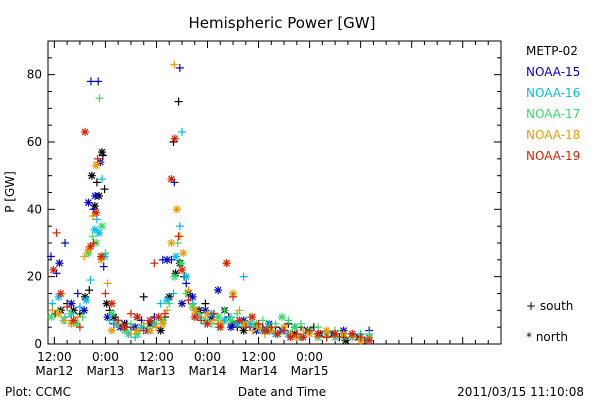 The width and height of the screenshot is (600, 400). Describe the element at coordinates (310, 371) in the screenshot. I see `x-tick-label-date: Mar15` at that location.